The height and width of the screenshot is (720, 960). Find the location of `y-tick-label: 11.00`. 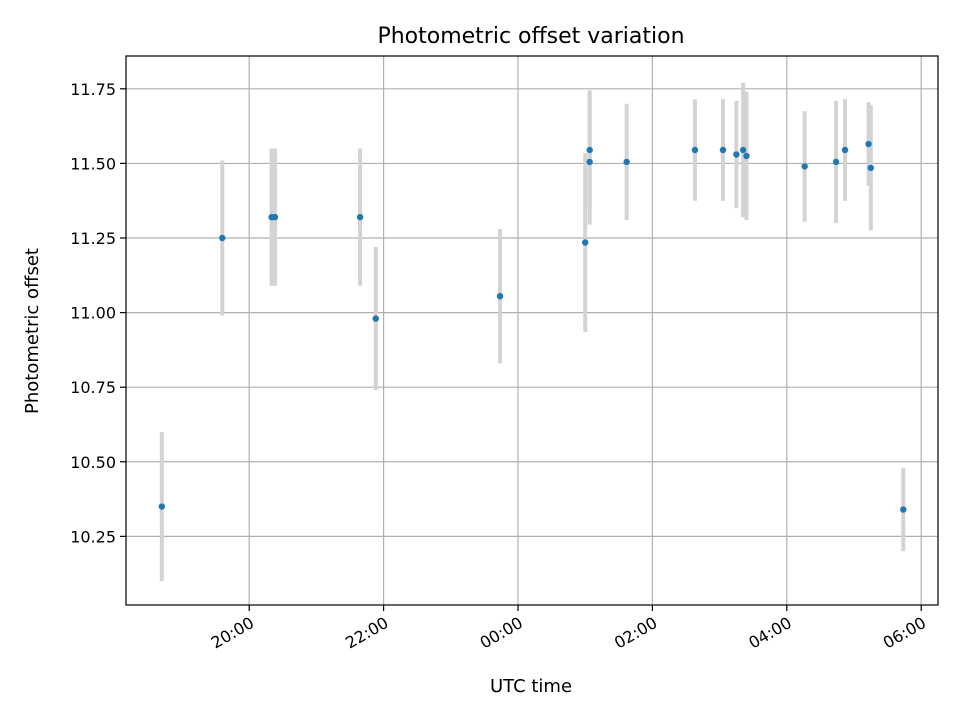

y-tick-label: 11.00 is located at coordinates (93, 313).